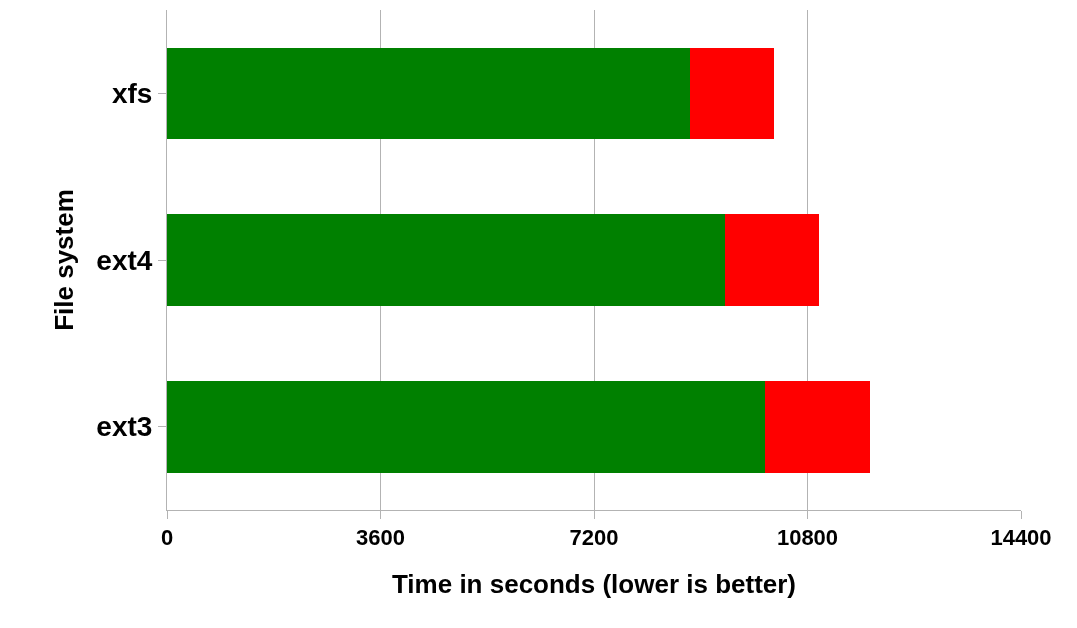 The image size is (1077, 628). Describe the element at coordinates (132, 94) in the screenshot. I see `y-tick-label: xfs` at that location.